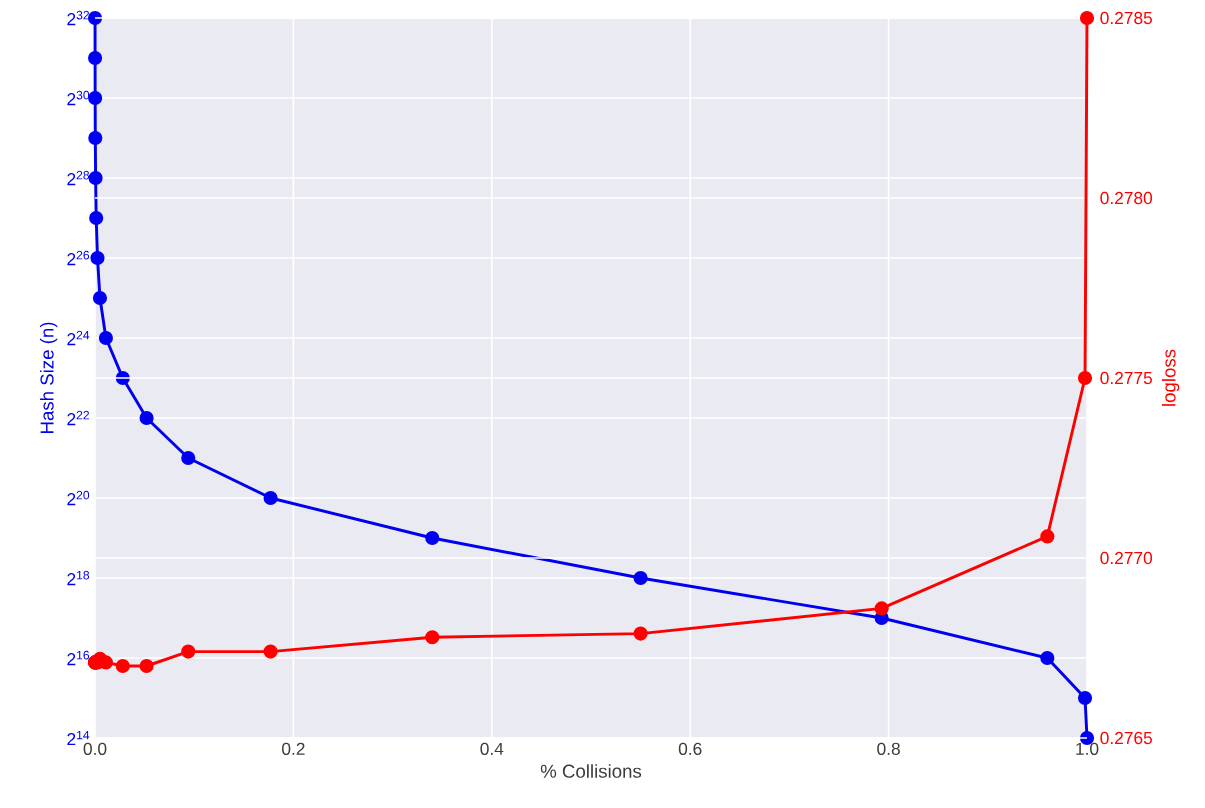  I want to click on x-tick-label: 0.8, so click(888, 748).